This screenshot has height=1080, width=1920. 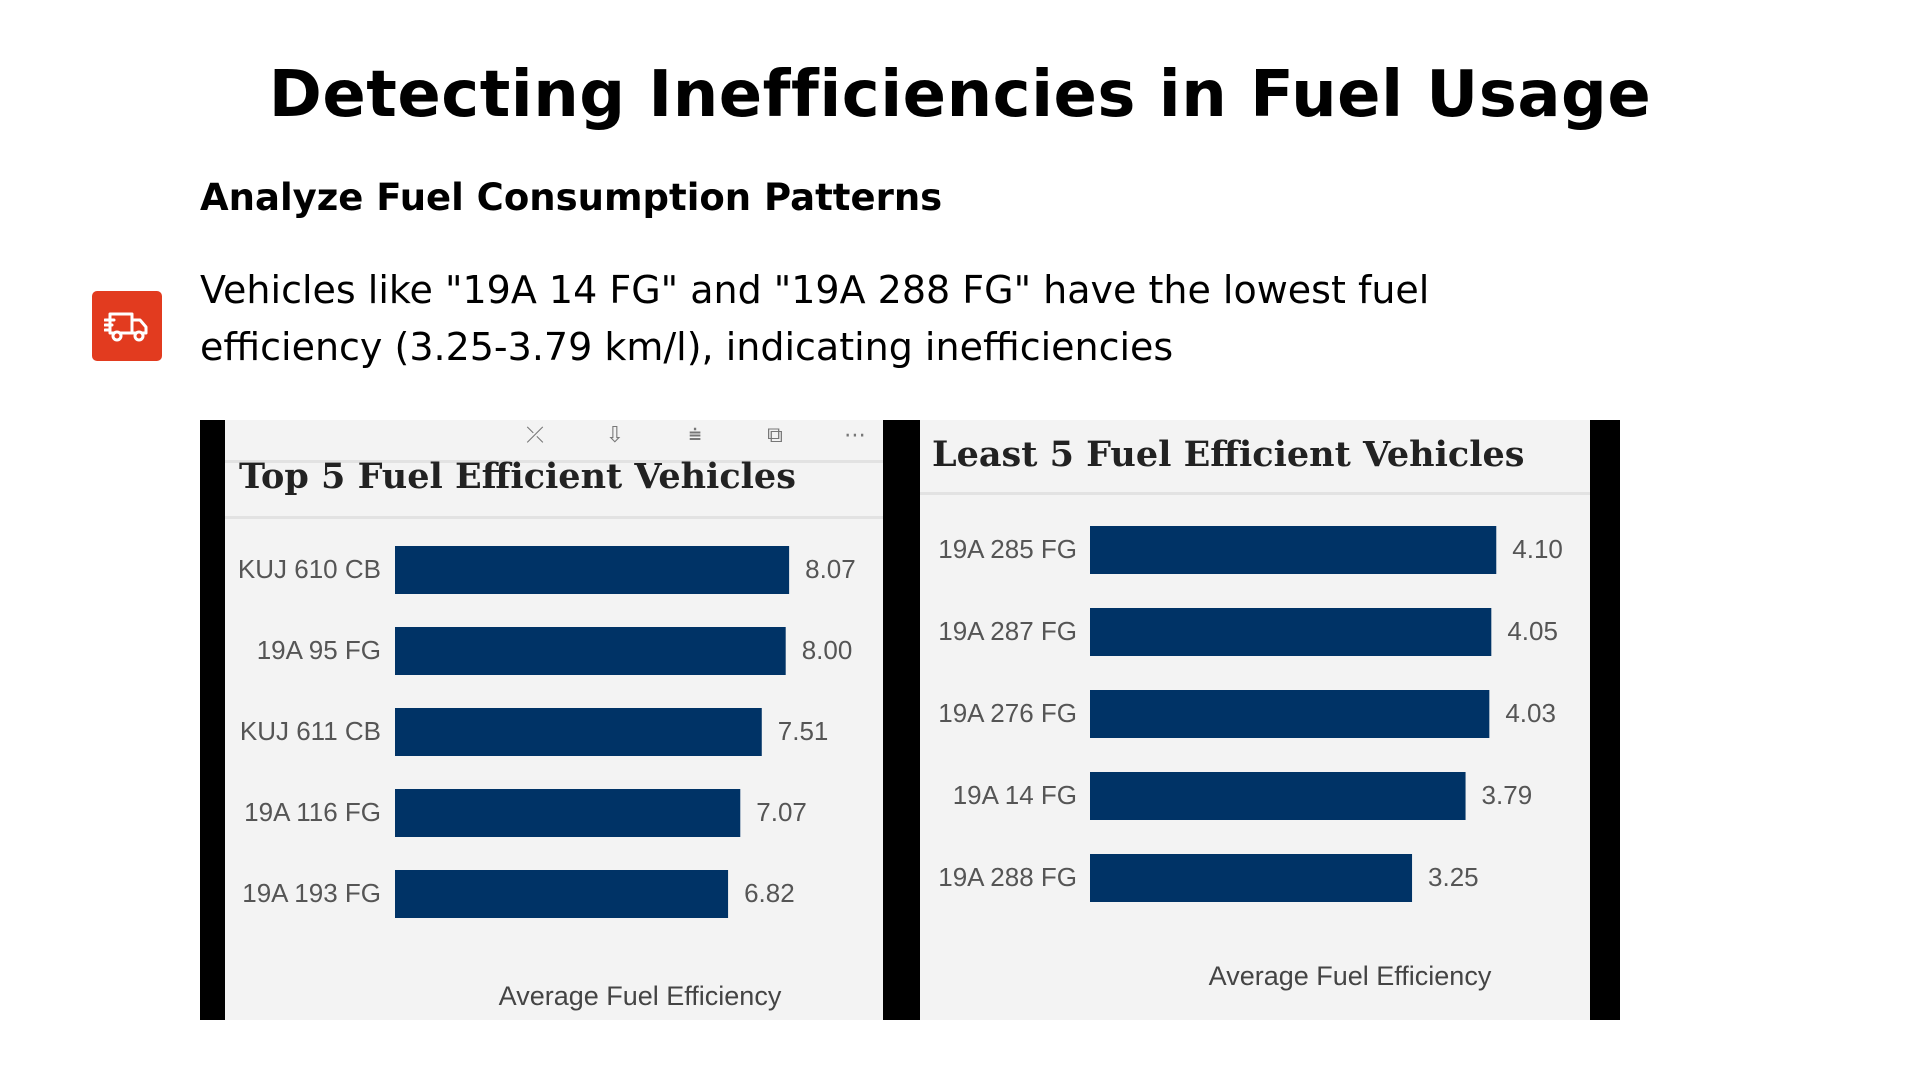 What do you see at coordinates (827, 650) in the screenshot?
I see `data-label: 8.00` at bounding box center [827, 650].